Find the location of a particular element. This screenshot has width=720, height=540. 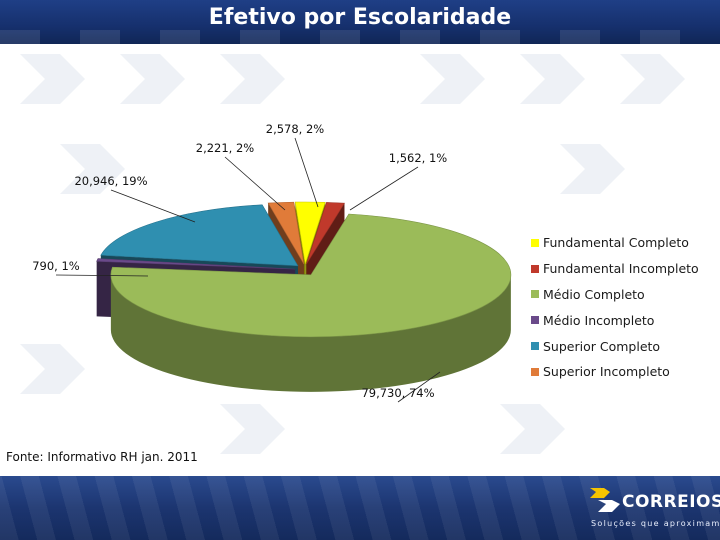

legend-item: Superior Completo is located at coordinates (623, 346).